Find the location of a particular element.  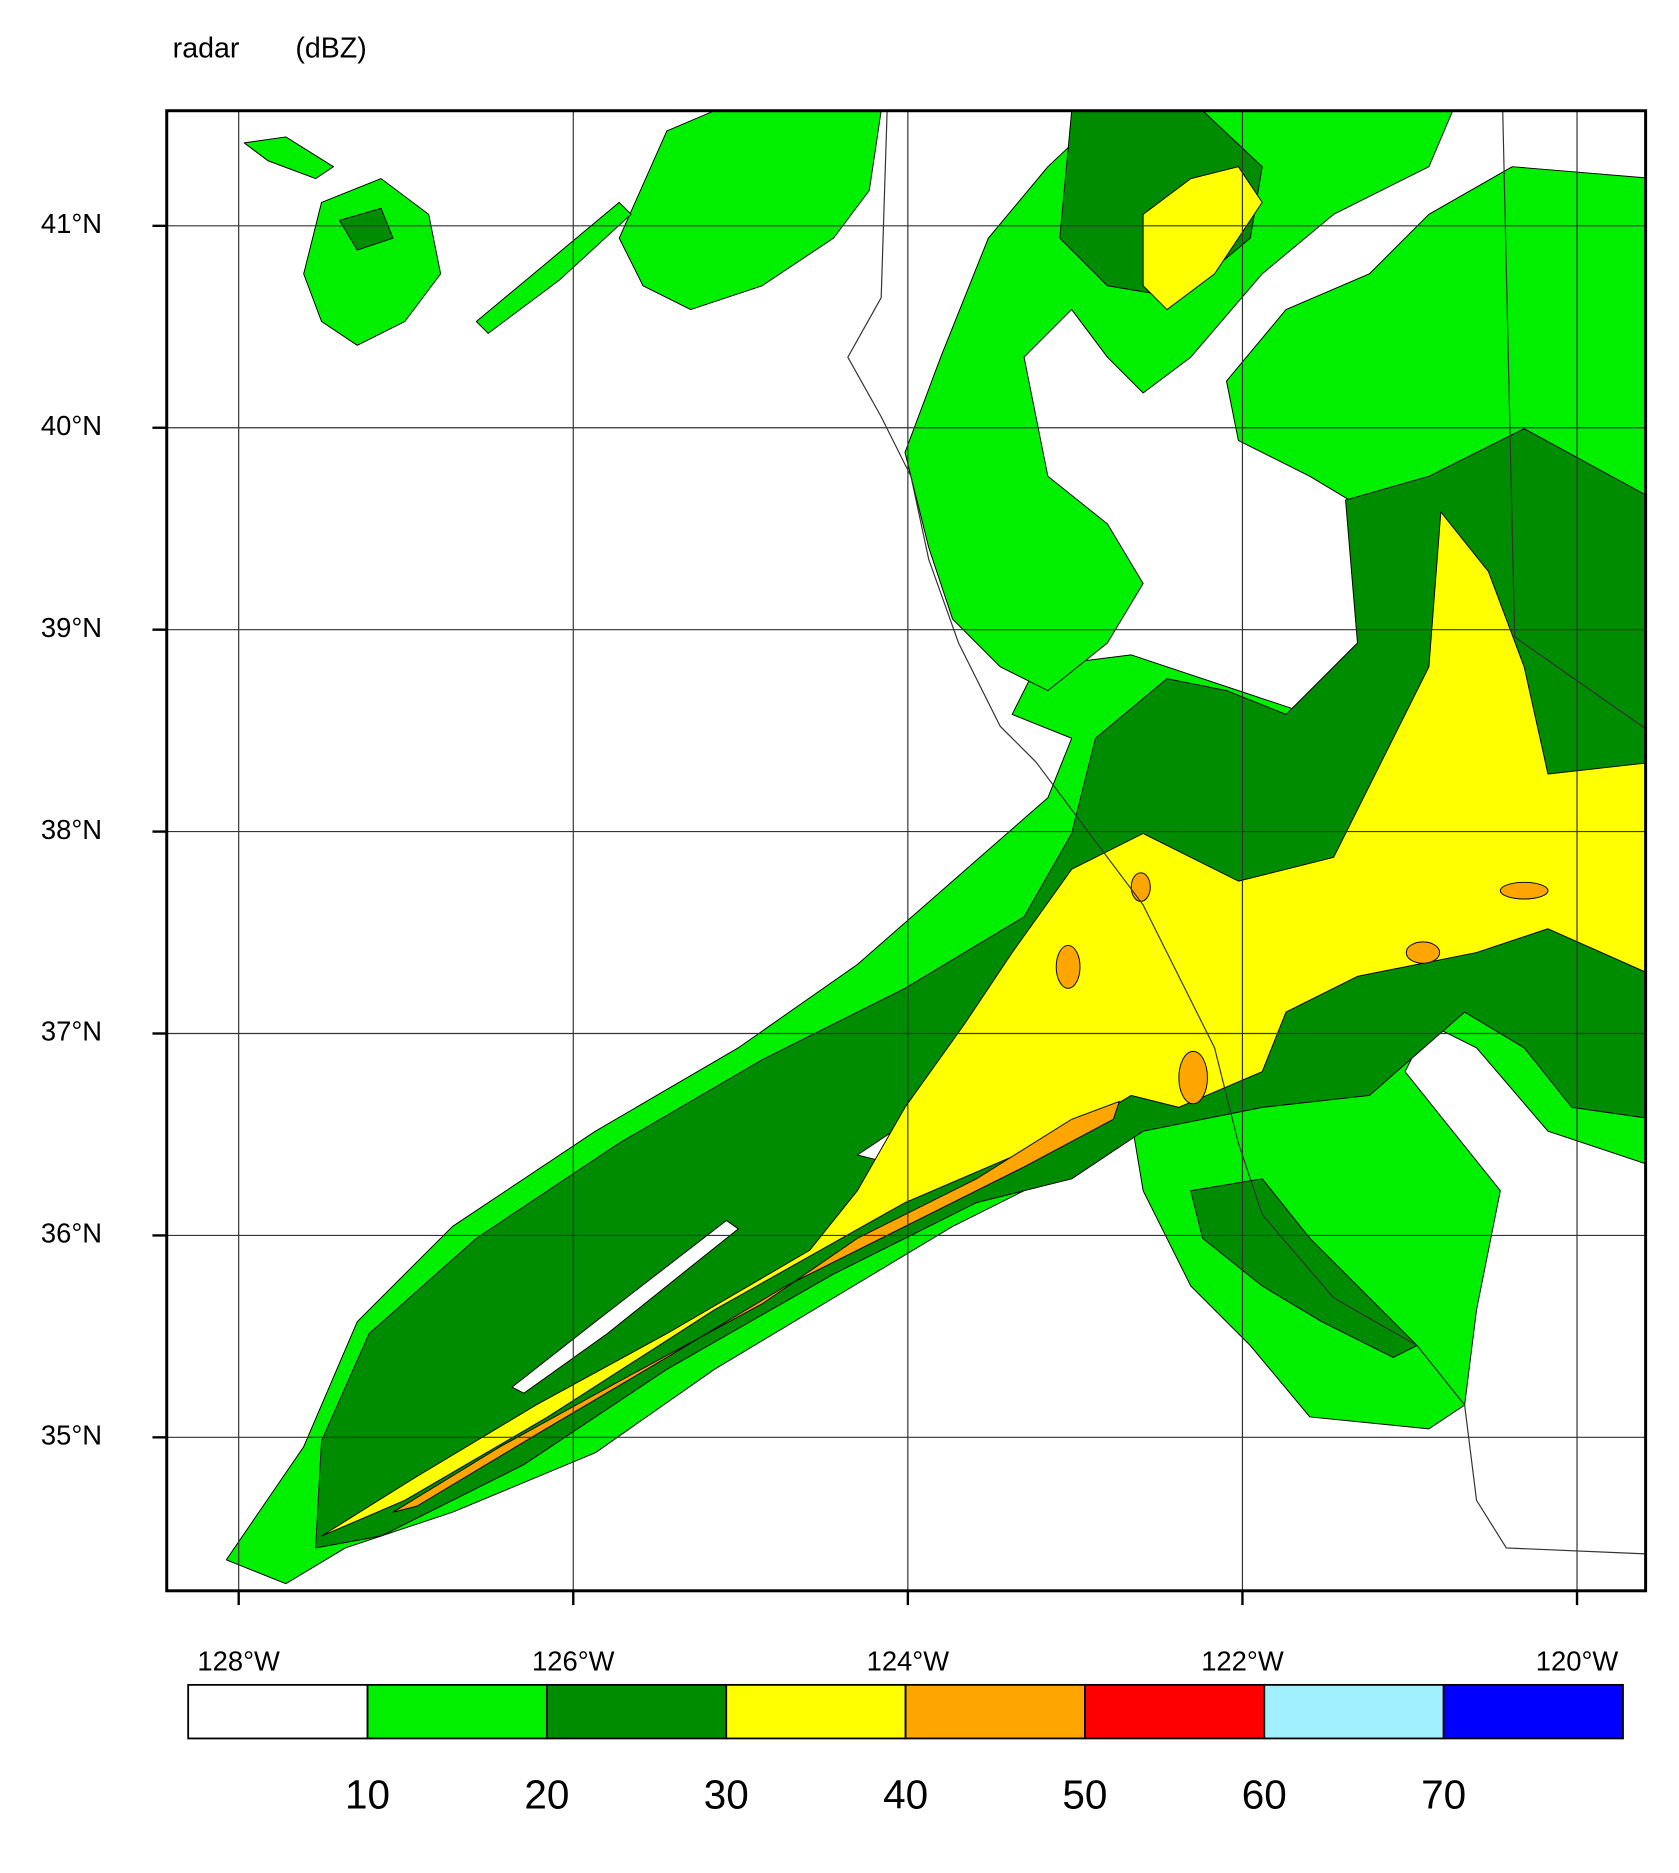

colorbar-label: 20 is located at coordinates (546, 1795).